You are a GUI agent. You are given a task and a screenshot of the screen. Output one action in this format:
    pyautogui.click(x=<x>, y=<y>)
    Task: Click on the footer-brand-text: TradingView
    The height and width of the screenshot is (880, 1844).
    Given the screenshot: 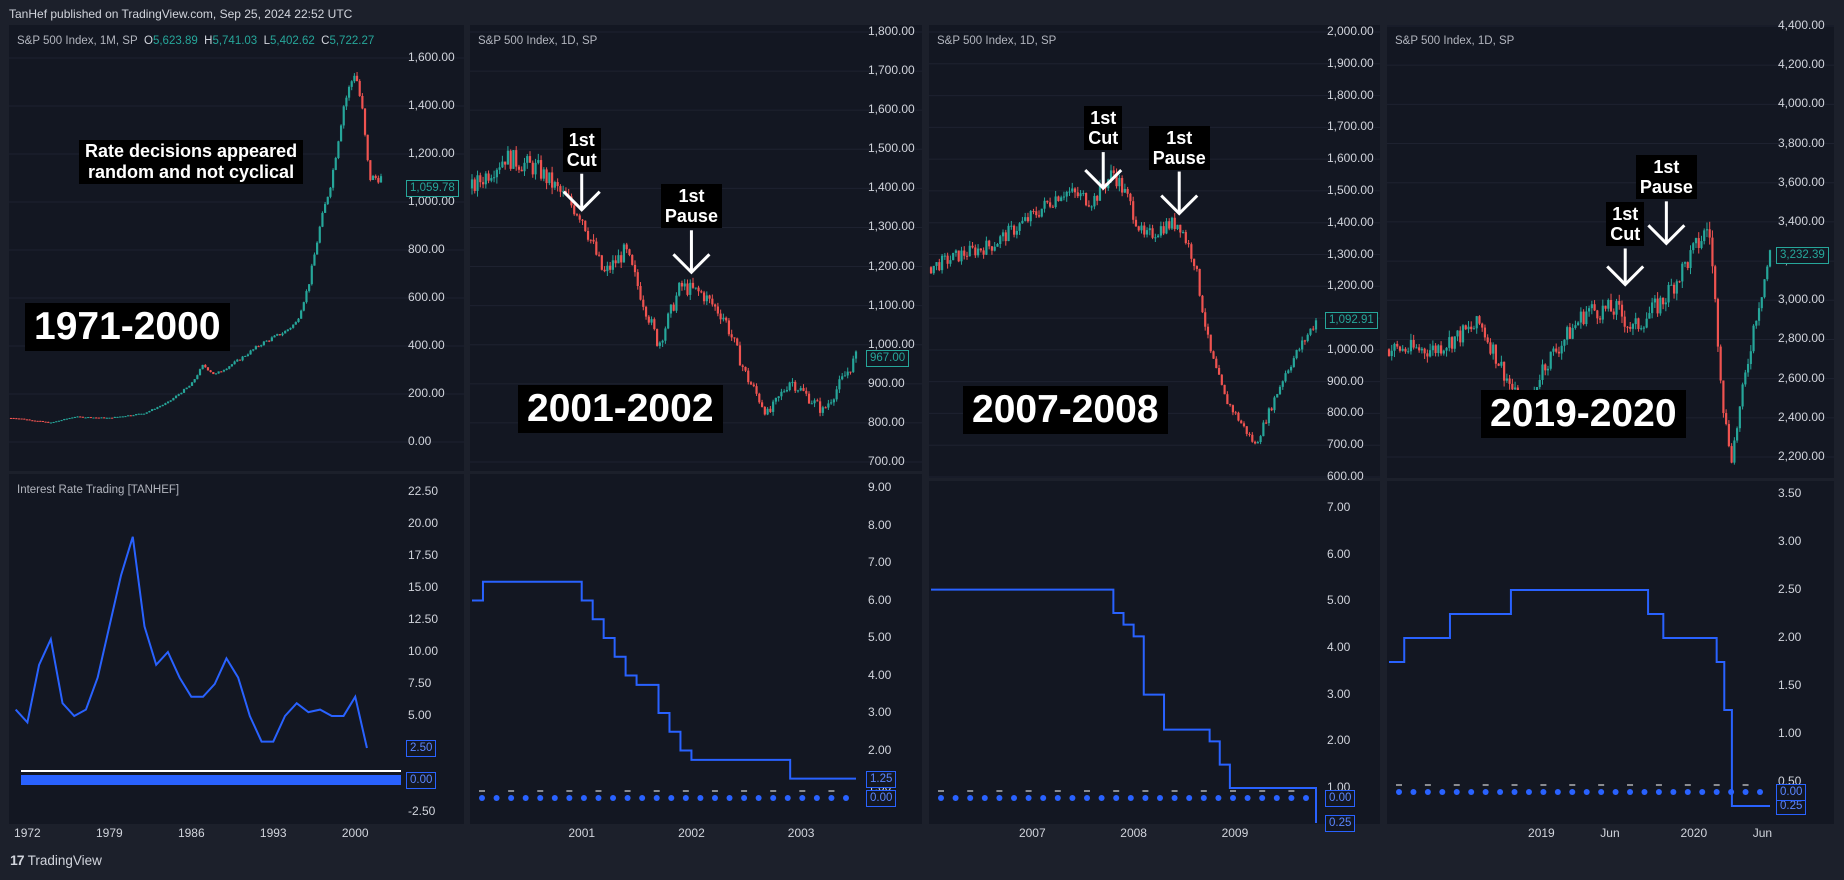 What is the action you would take?
    pyautogui.click(x=64, y=860)
    